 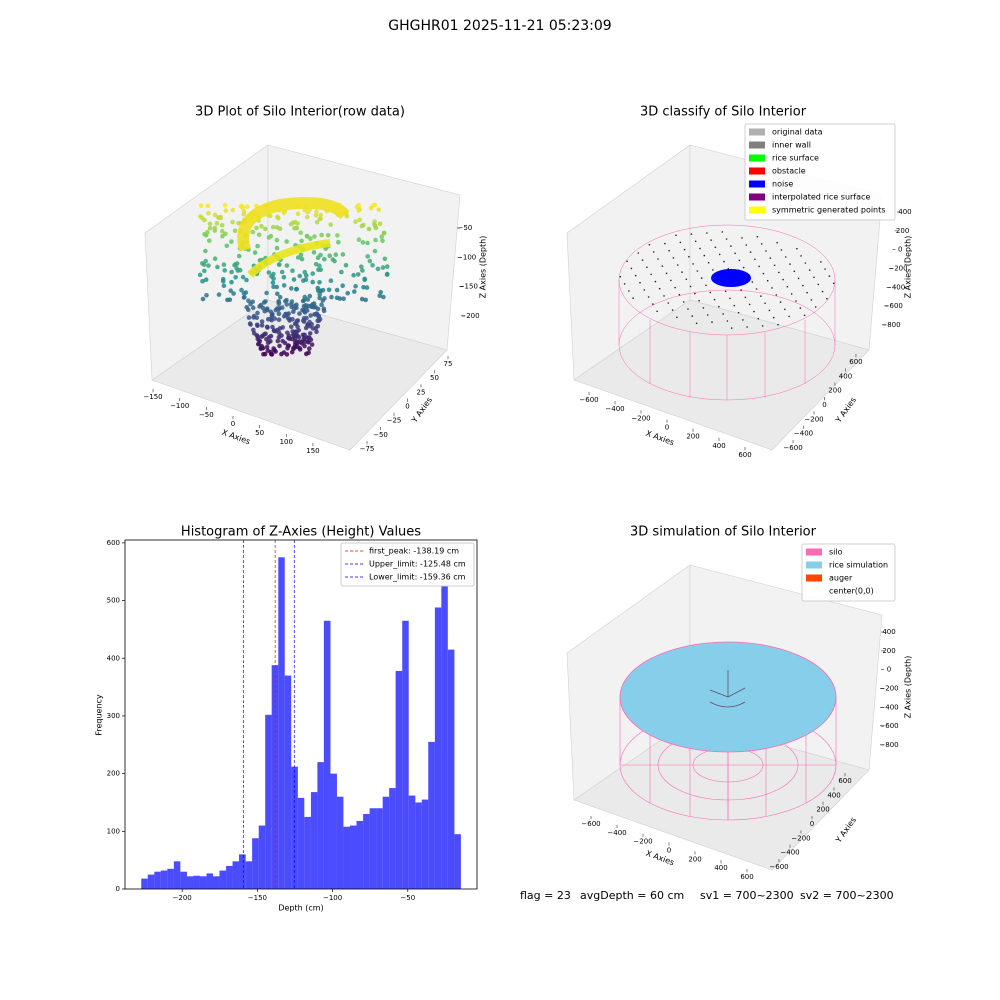 I want to click on z-tick-label: 200, so click(x=888, y=651).